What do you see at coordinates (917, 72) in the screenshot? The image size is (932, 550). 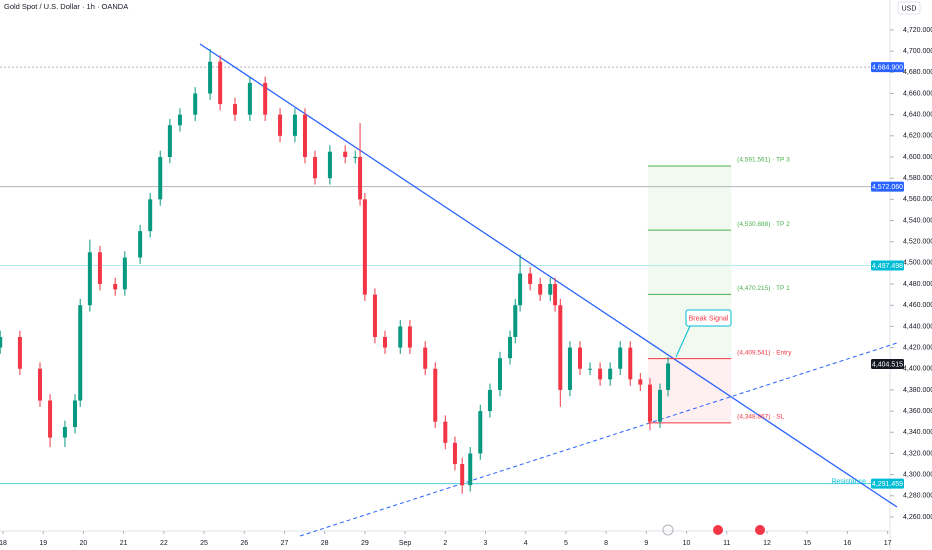 I see `y-tick-label: 4,680.000` at bounding box center [917, 72].